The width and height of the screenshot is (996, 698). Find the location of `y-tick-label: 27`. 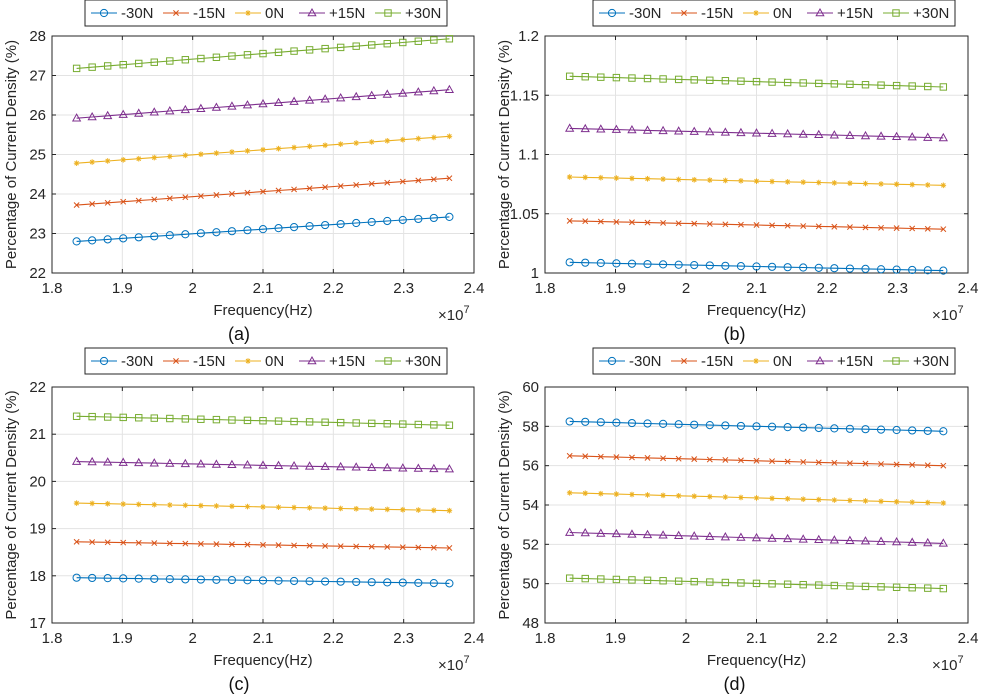

y-tick-label: 27 is located at coordinates (37, 76).